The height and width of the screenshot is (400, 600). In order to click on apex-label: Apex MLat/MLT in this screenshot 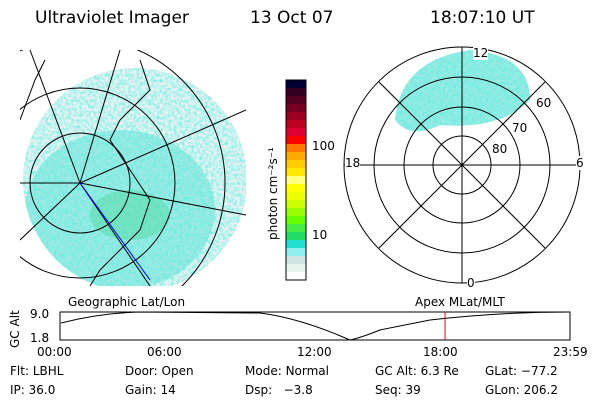, I will do `click(460, 302)`.